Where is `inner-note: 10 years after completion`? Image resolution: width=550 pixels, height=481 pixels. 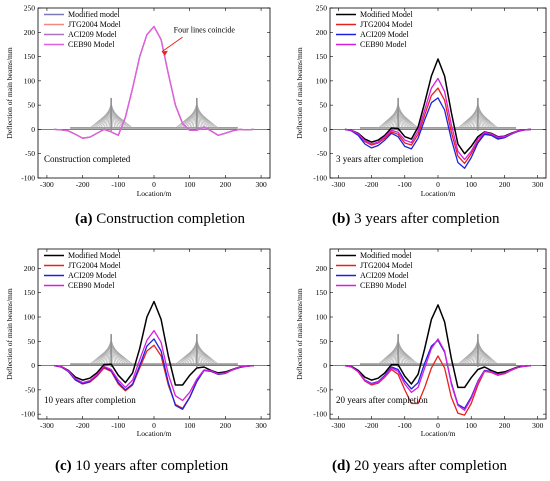
inner-note: 10 years after completion is located at coordinates (90, 400).